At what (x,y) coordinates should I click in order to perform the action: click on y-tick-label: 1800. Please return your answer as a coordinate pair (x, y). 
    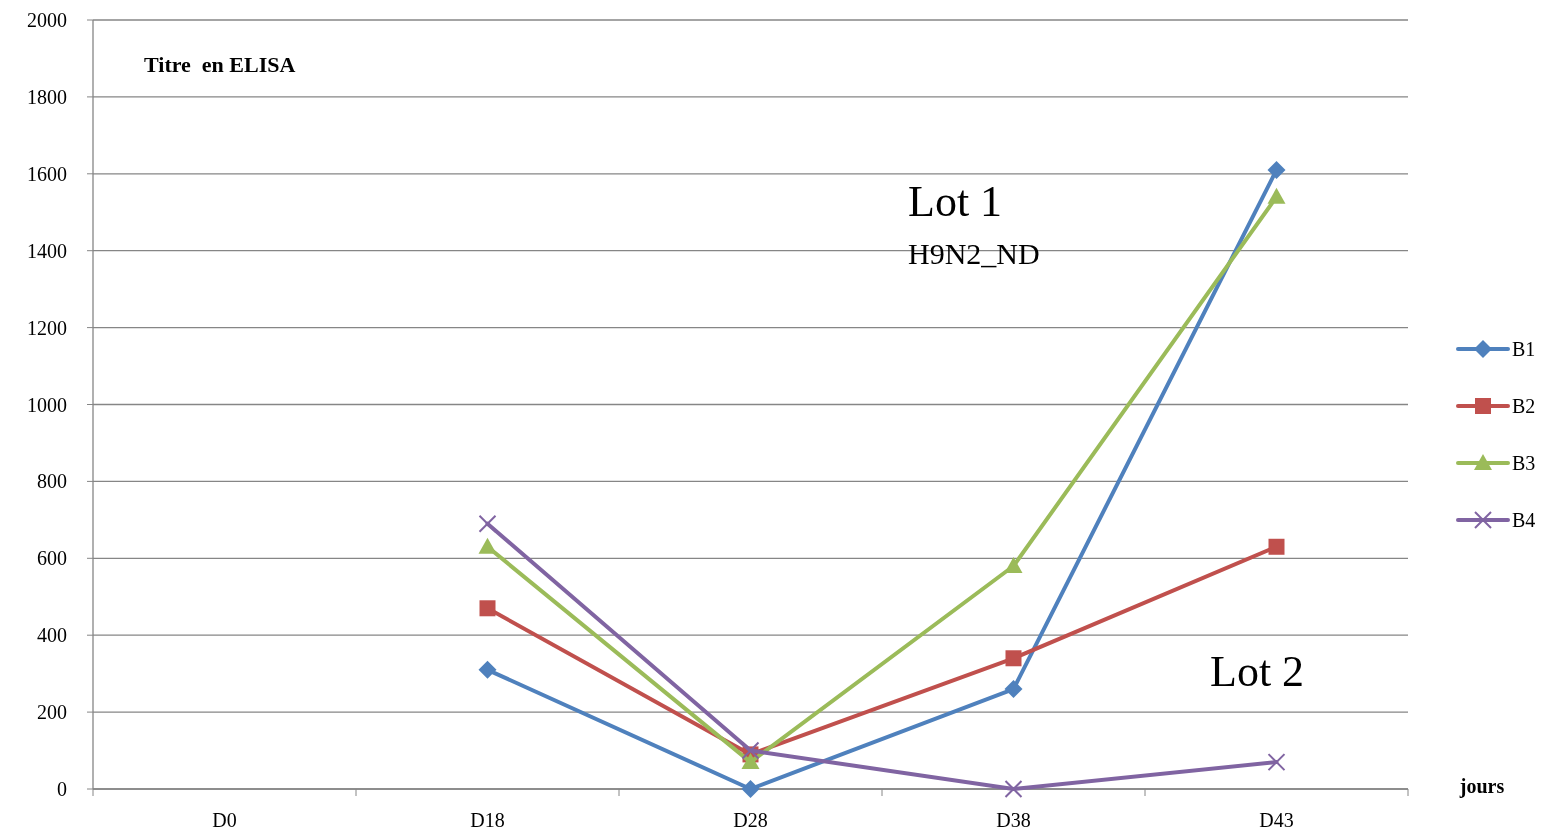
    Looking at the image, I should click on (47, 96).